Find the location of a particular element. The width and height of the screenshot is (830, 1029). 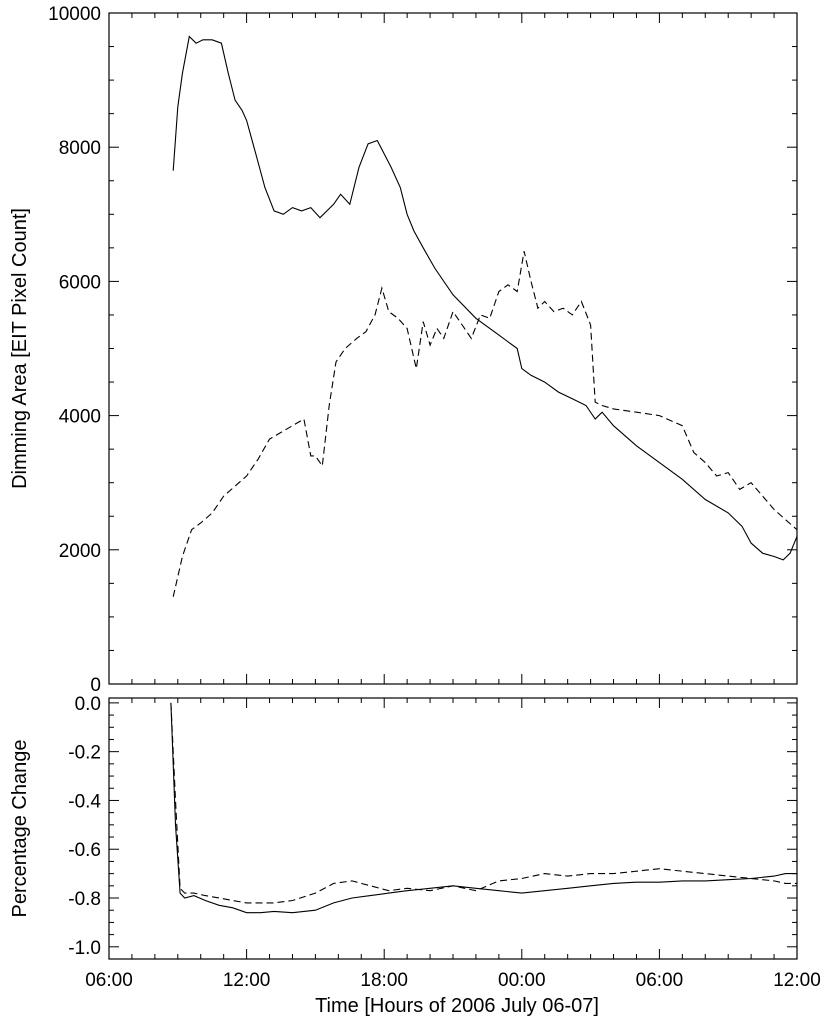

dimming-area-tick-labels: 0 2000 4000 6000 8000 10000 is located at coordinates (74, 350).